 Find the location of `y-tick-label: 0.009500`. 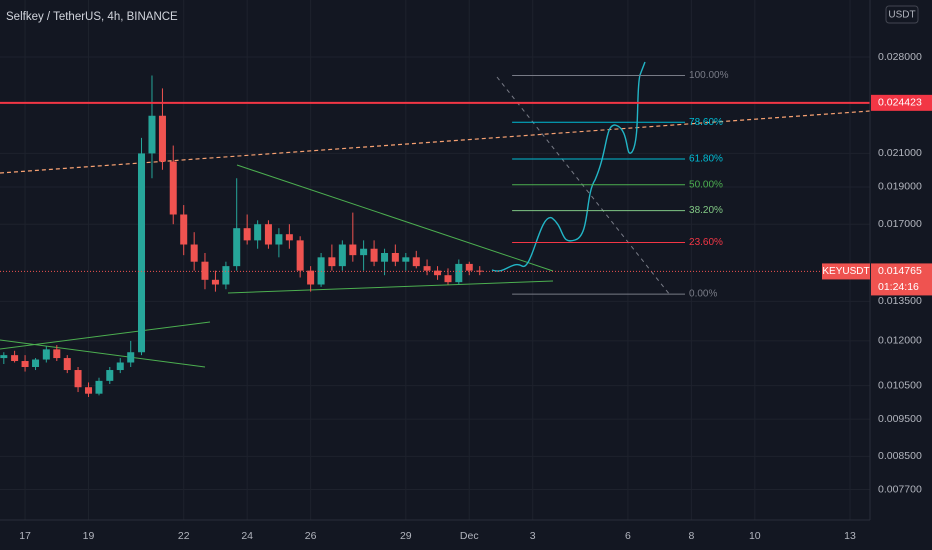

y-tick-label: 0.009500 is located at coordinates (900, 419).